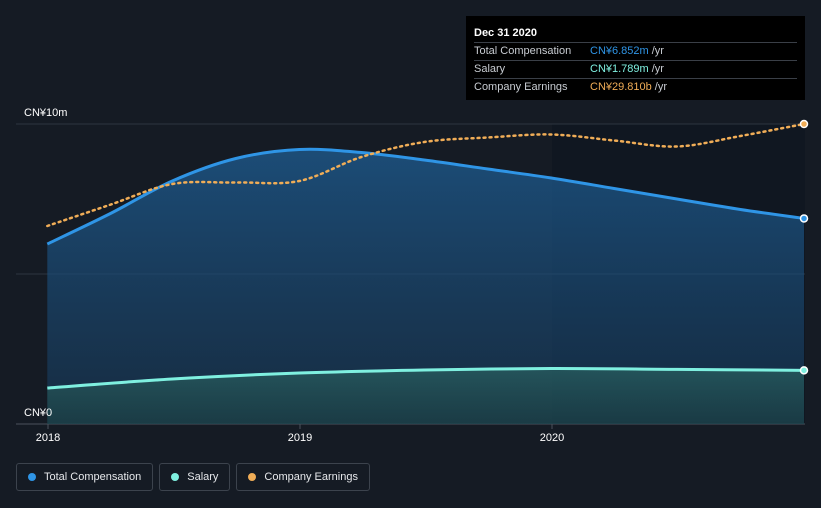  I want to click on x-tick-label: 2020, so click(552, 438).